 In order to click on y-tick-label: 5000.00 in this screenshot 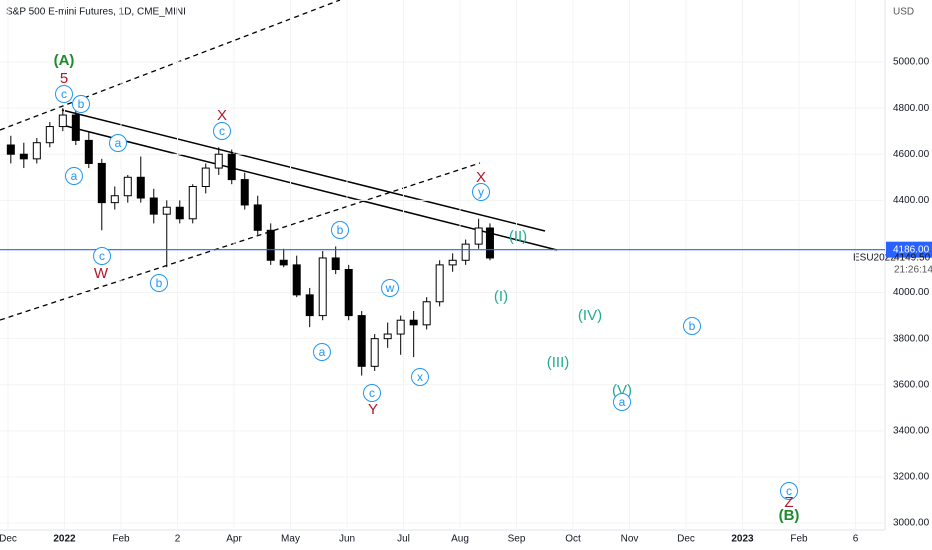, I will do `click(911, 62)`.